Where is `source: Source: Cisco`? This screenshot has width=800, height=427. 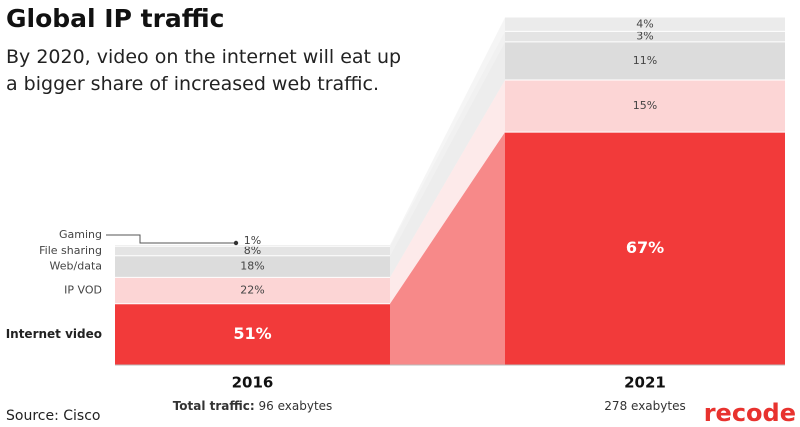
source: Source: Cisco is located at coordinates (53, 416).